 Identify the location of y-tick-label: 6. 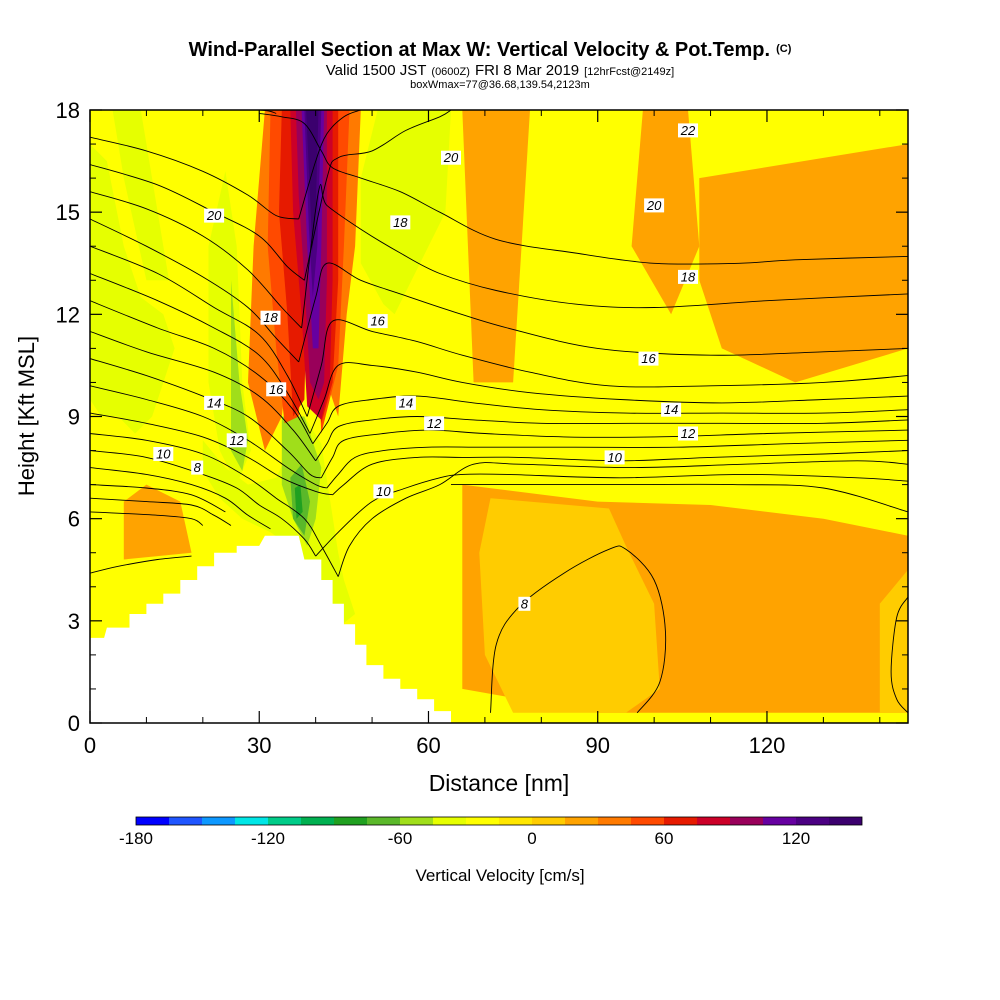
(74, 519).